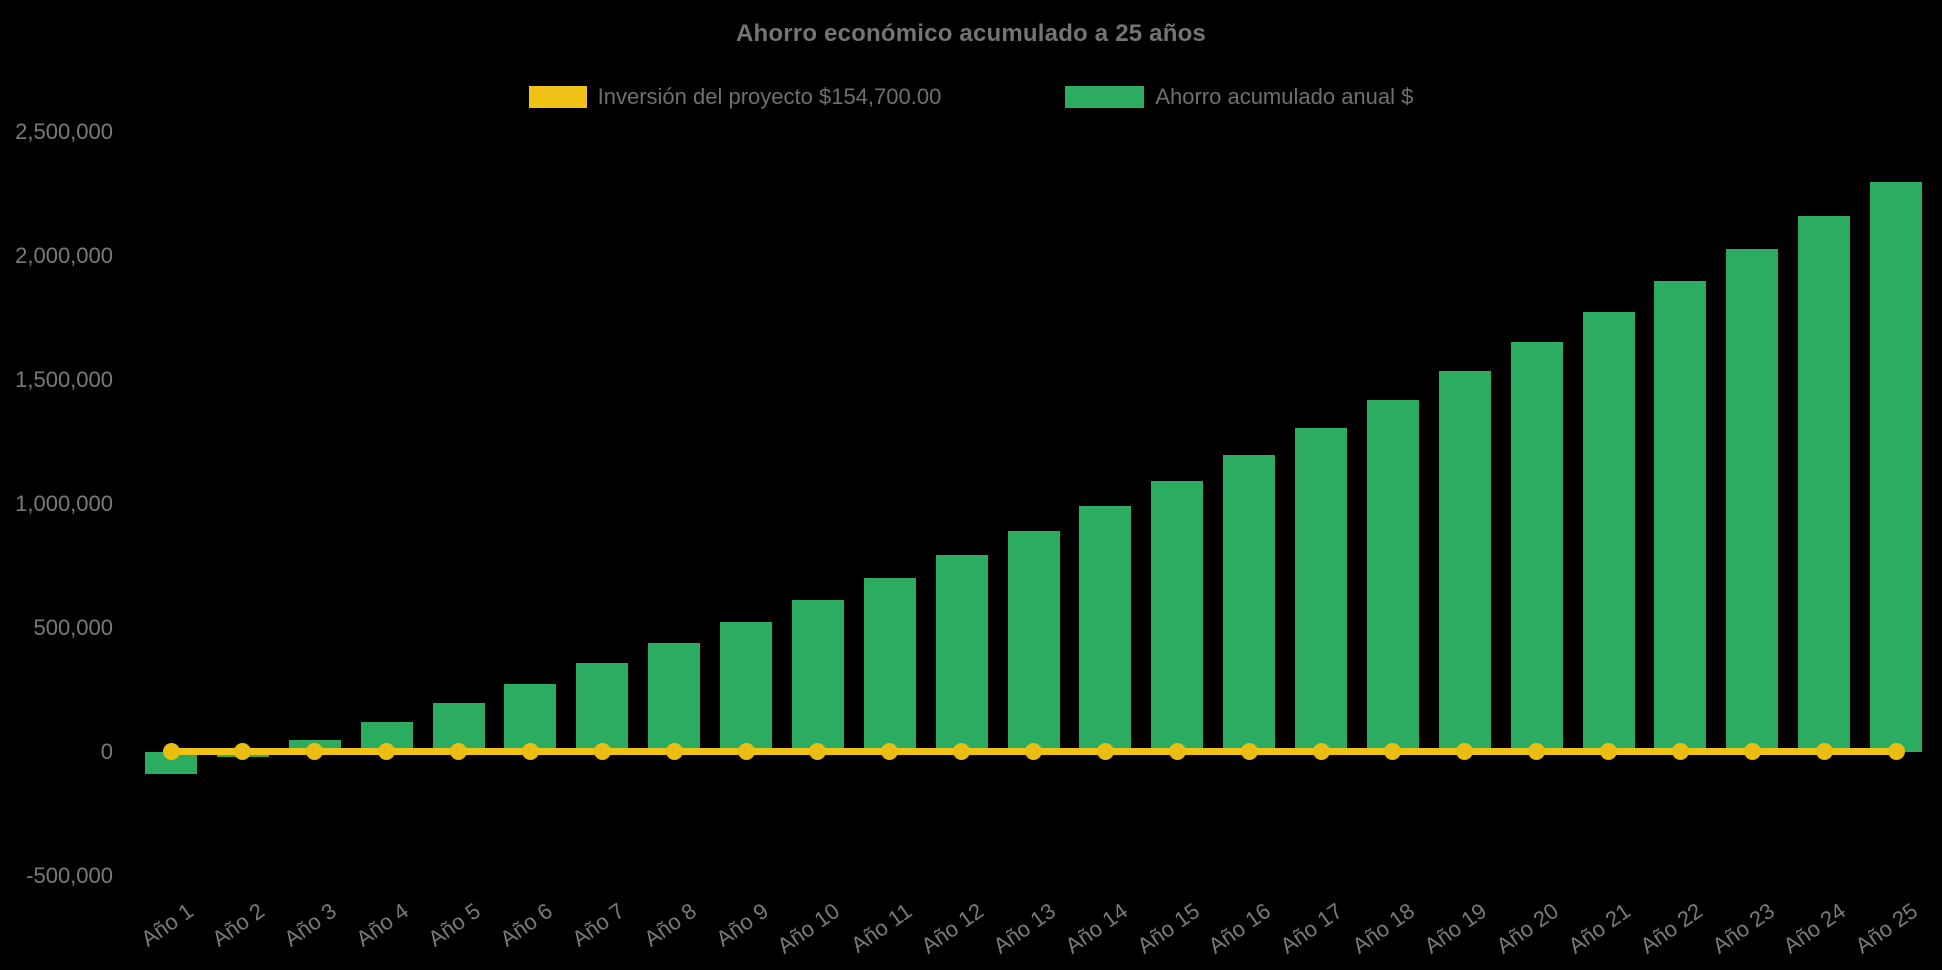  Describe the element at coordinates (1886, 928) in the screenshot. I see `x-axis-tick-label: Año 25` at that location.